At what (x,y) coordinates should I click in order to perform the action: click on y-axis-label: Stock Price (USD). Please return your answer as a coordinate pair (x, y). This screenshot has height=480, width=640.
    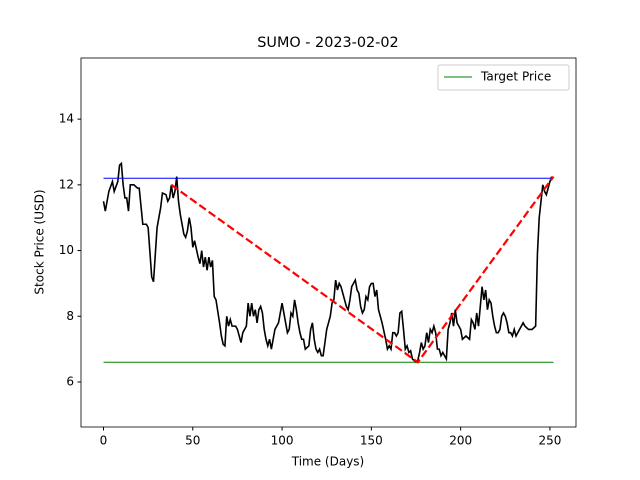
    Looking at the image, I should click on (40, 241).